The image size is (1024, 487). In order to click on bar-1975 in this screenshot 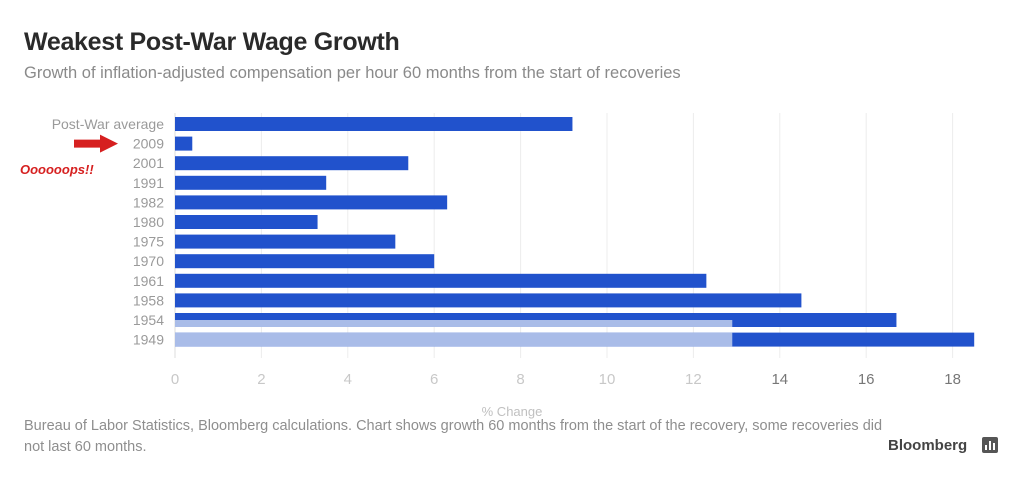, I will do `click(285, 241)`.